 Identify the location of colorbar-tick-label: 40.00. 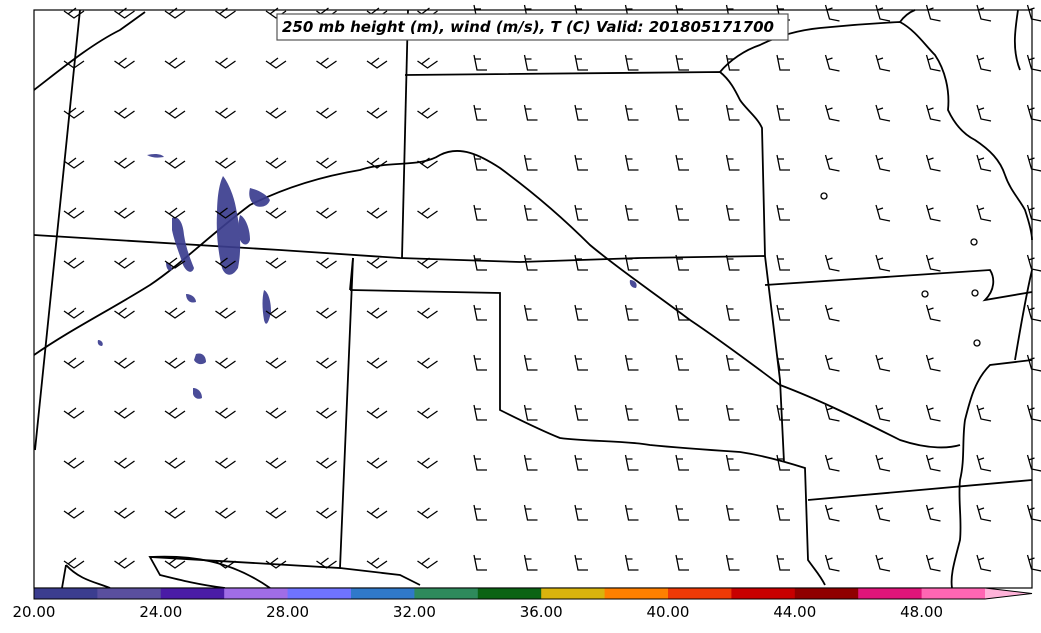
(668, 612).